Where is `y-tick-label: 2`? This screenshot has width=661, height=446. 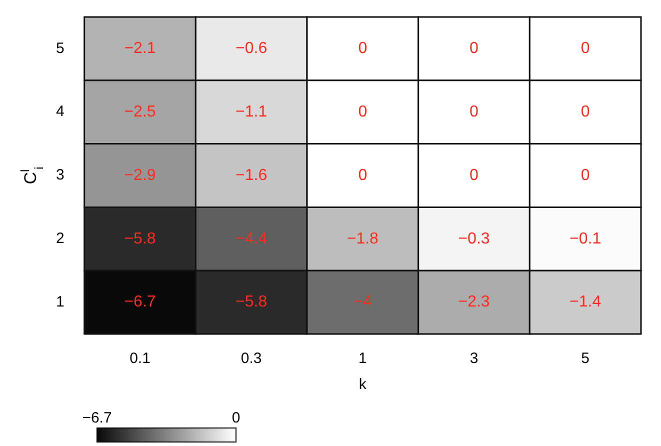
y-tick-label: 2 is located at coordinates (60, 239).